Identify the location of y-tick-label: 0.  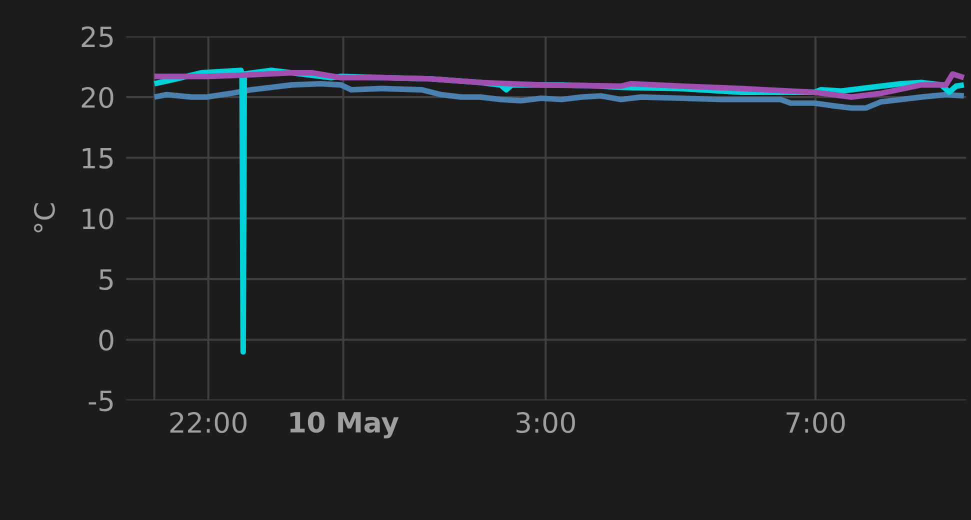
(106, 340).